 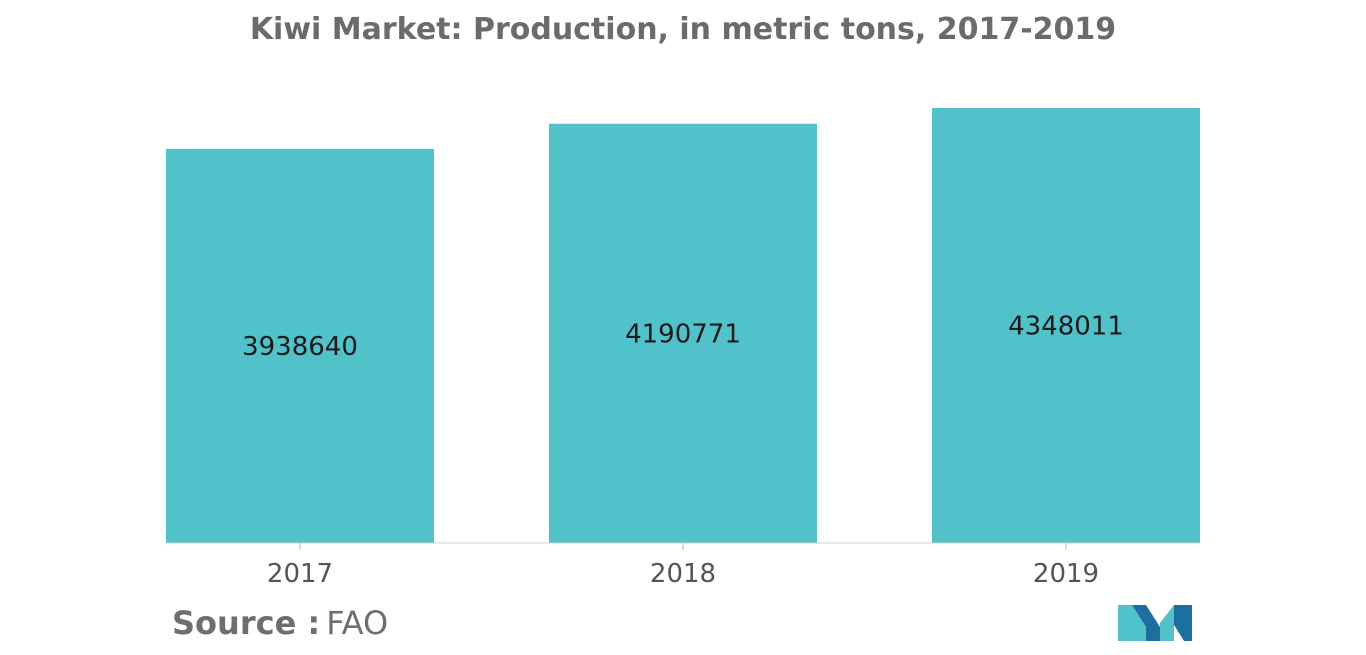 I want to click on source-note: Source : FAO, so click(x=280, y=623).